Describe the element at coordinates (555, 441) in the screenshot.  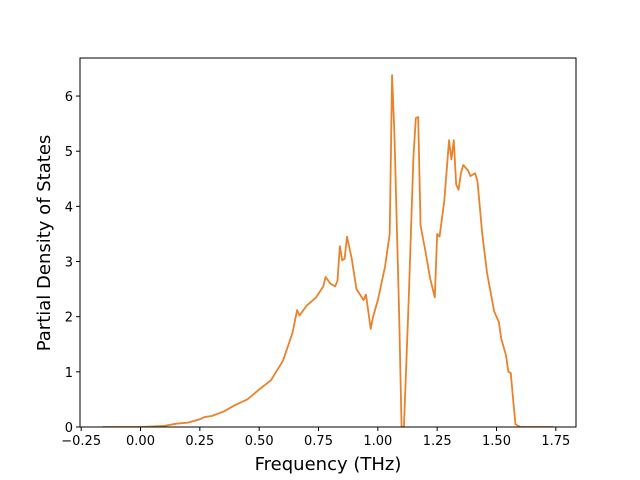
I see `x-tick-label: 1.75` at that location.